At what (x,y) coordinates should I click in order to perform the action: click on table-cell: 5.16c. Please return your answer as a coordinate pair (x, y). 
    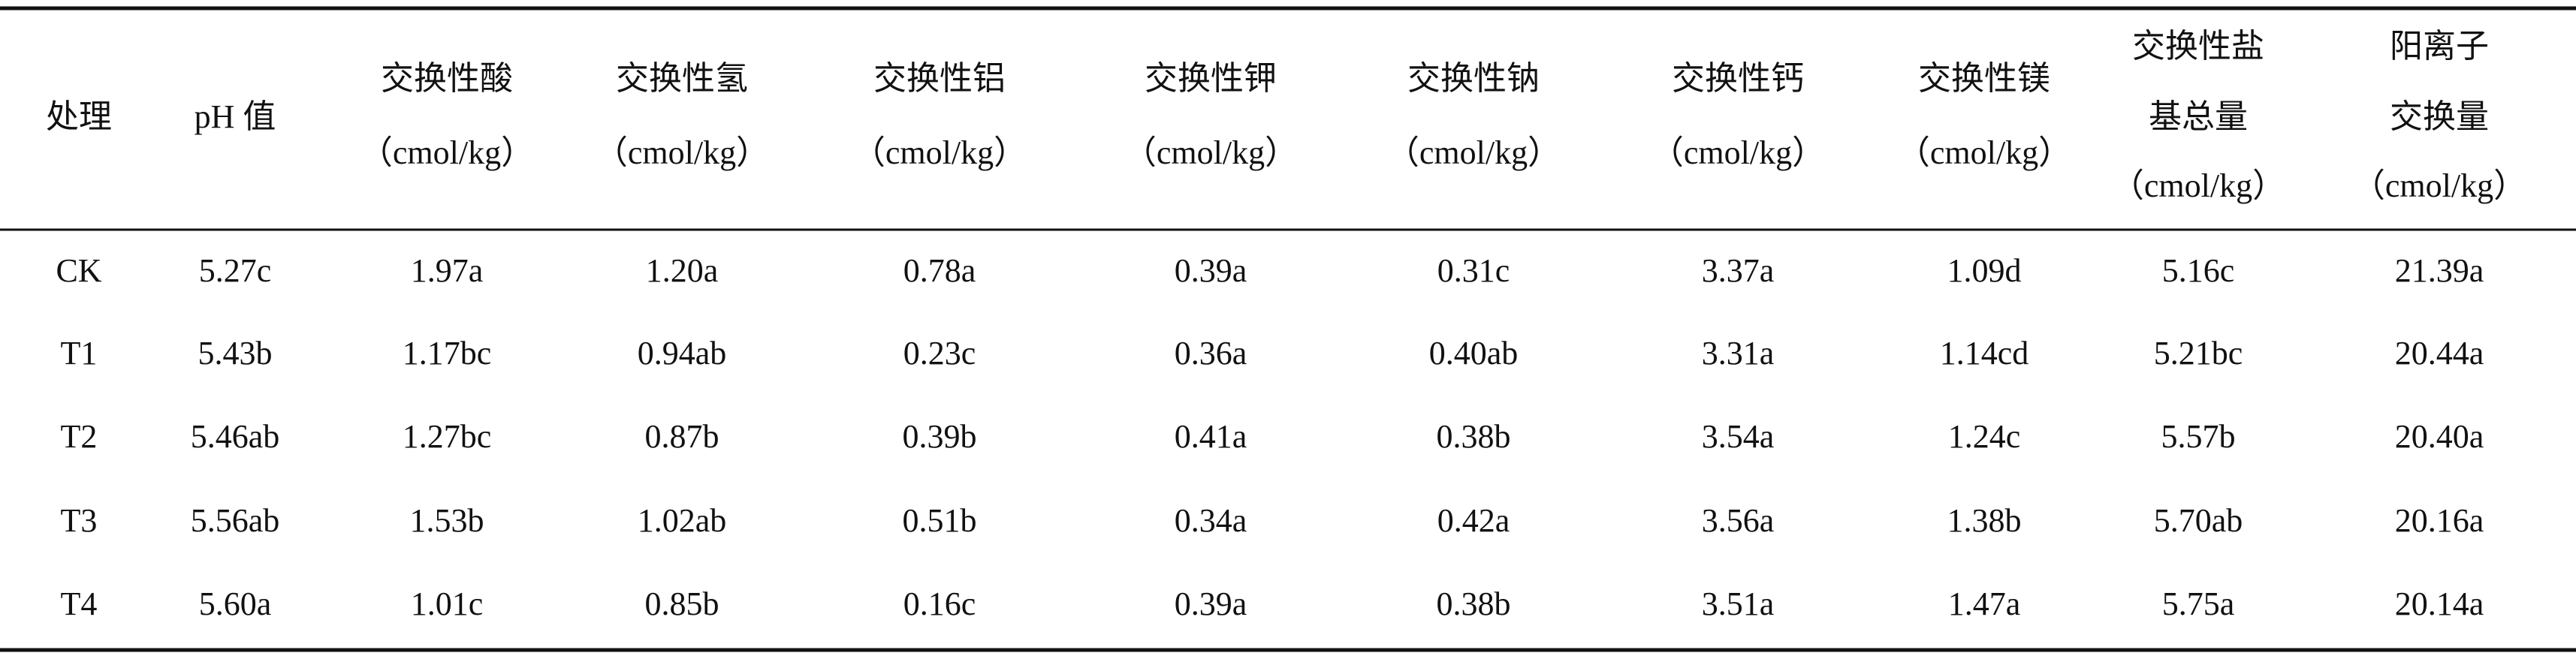
    Looking at the image, I should click on (2198, 270).